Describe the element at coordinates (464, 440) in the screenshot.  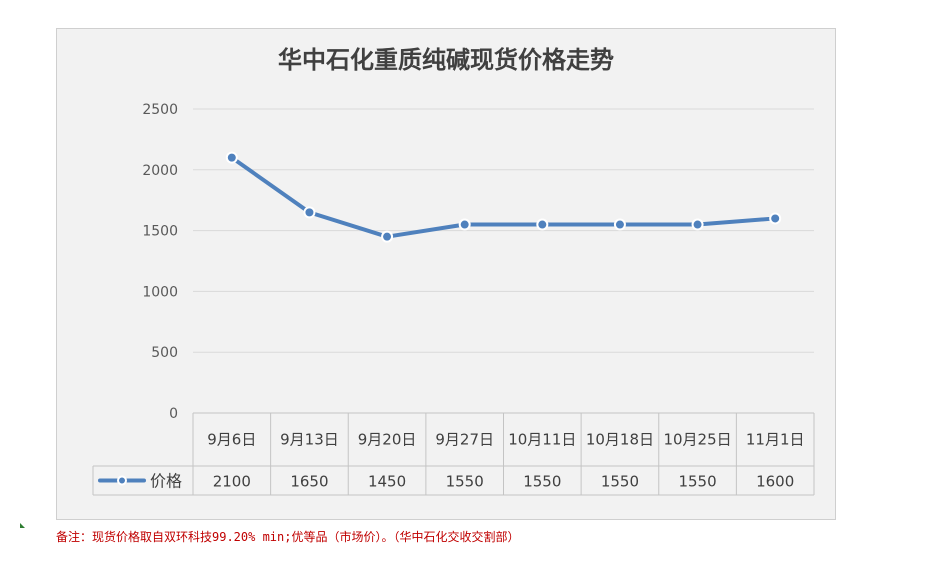
I see `x-tick-label: 9月27日` at that location.